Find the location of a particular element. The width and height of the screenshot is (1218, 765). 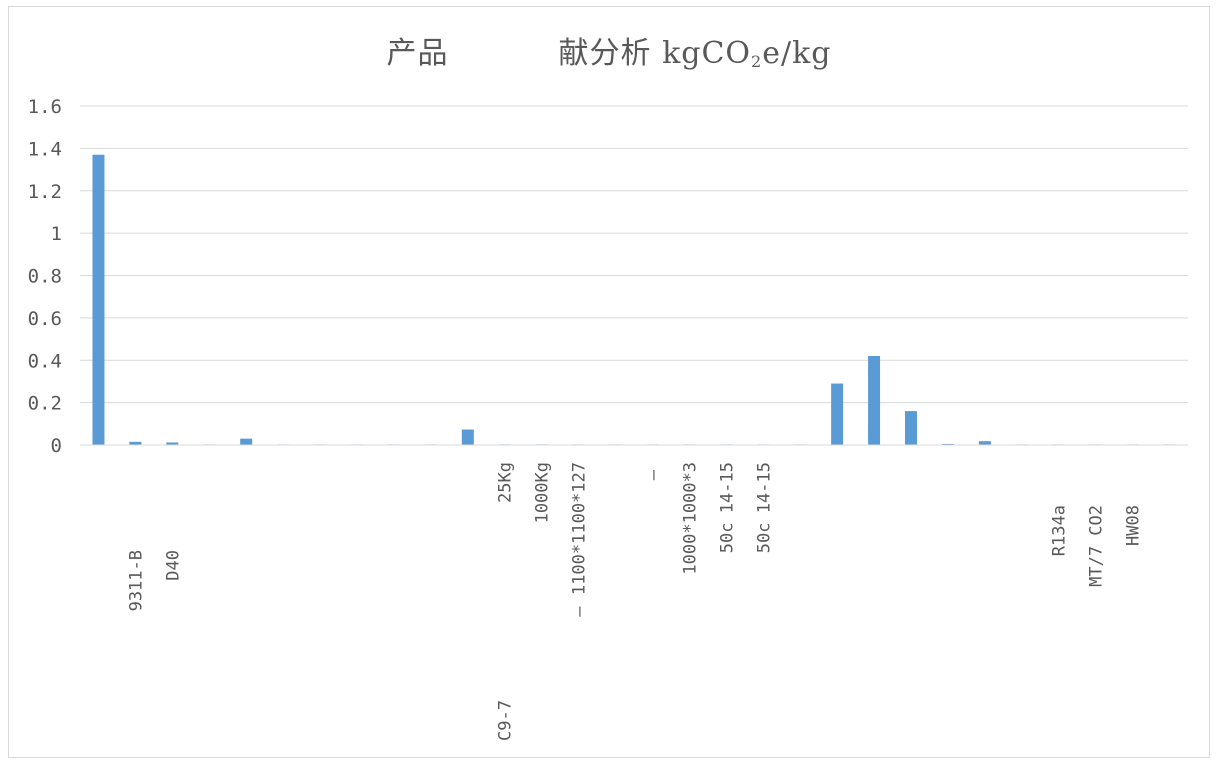

chart-title: 产品 献分析 kgCO2e/kg is located at coordinates (609, 50).